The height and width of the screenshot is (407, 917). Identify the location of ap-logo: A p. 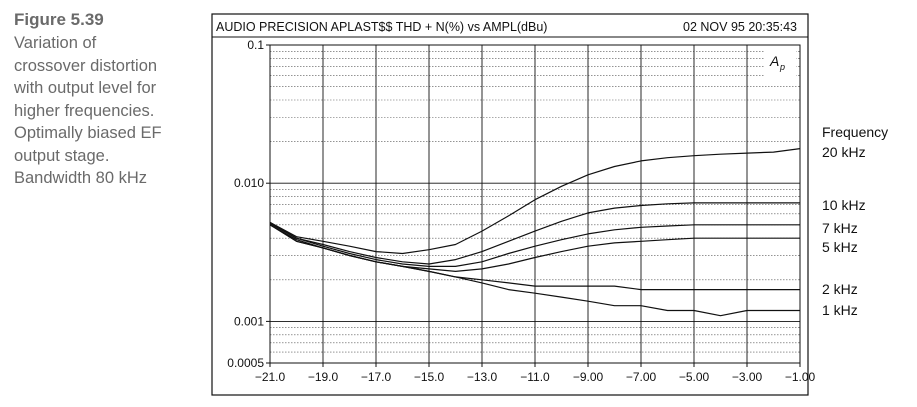
(780, 63).